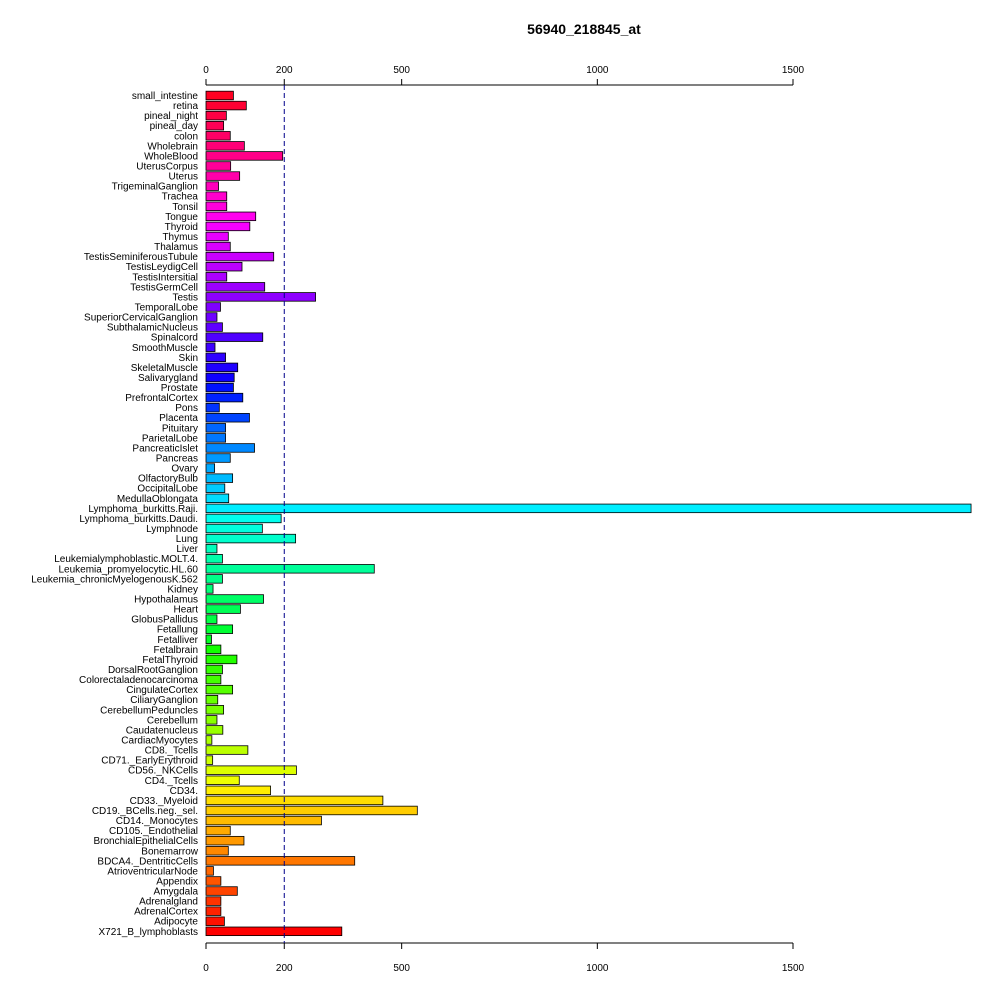 This screenshot has height=1000, width=1000. I want to click on category-label: Lymphoma_burkitts.Daudi., so click(138, 519).